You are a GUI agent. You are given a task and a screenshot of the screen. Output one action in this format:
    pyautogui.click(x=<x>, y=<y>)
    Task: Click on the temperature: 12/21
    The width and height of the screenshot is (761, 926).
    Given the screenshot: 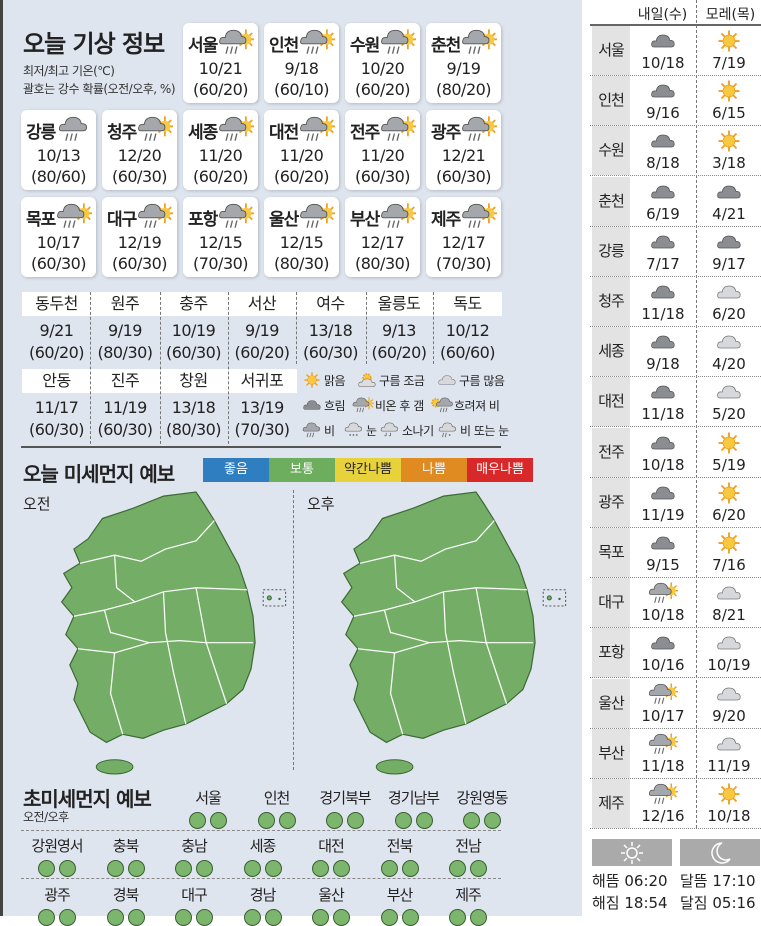 What is the action you would take?
    pyautogui.click(x=463, y=155)
    